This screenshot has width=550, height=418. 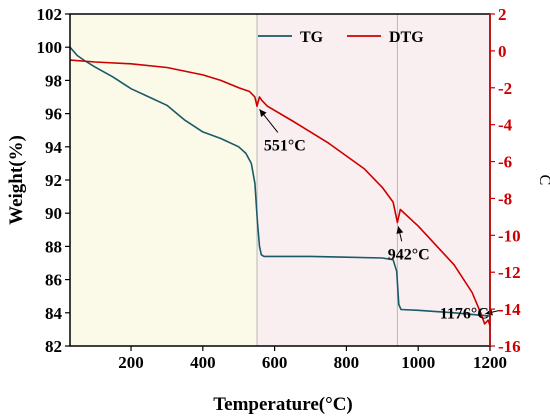 I want to click on x-axis-title: Temperature(°C), so click(x=283, y=404).